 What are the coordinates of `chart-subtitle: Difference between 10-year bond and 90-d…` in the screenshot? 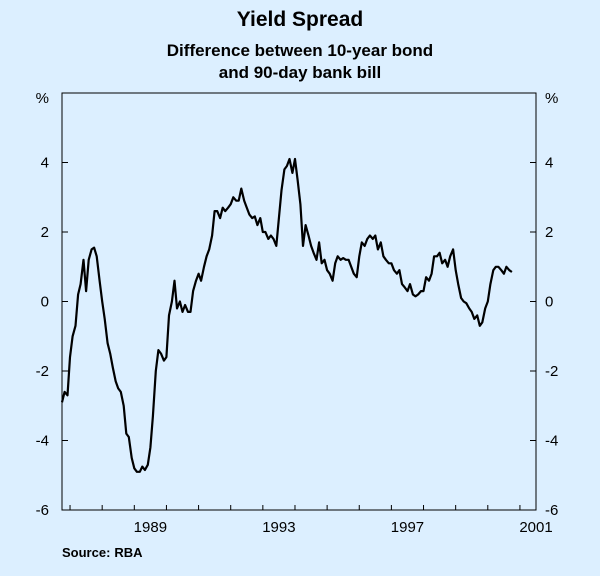 It's located at (300, 61).